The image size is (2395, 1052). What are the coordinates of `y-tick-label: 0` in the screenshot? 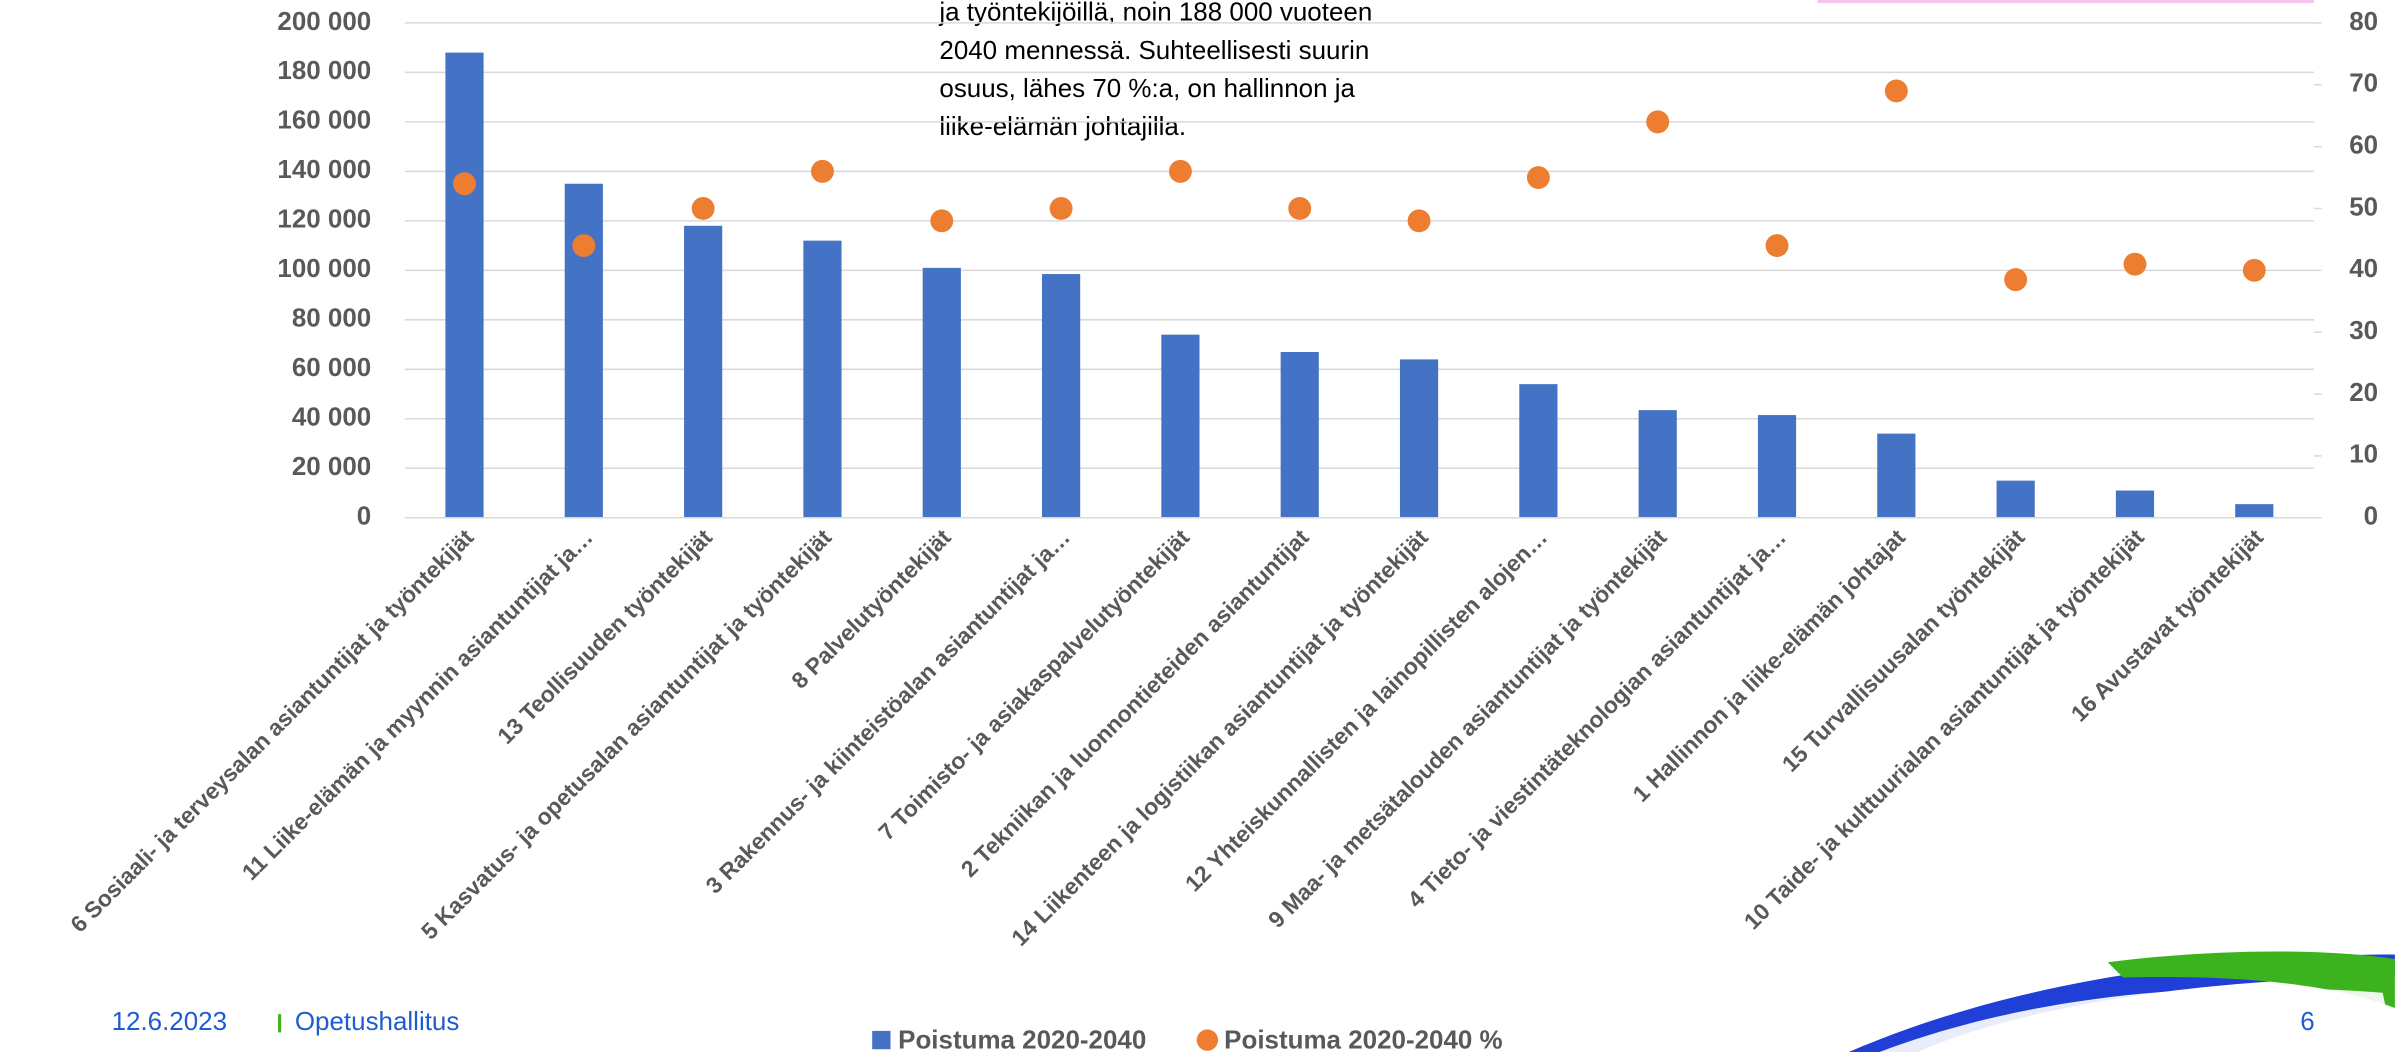 It's located at (364, 516).